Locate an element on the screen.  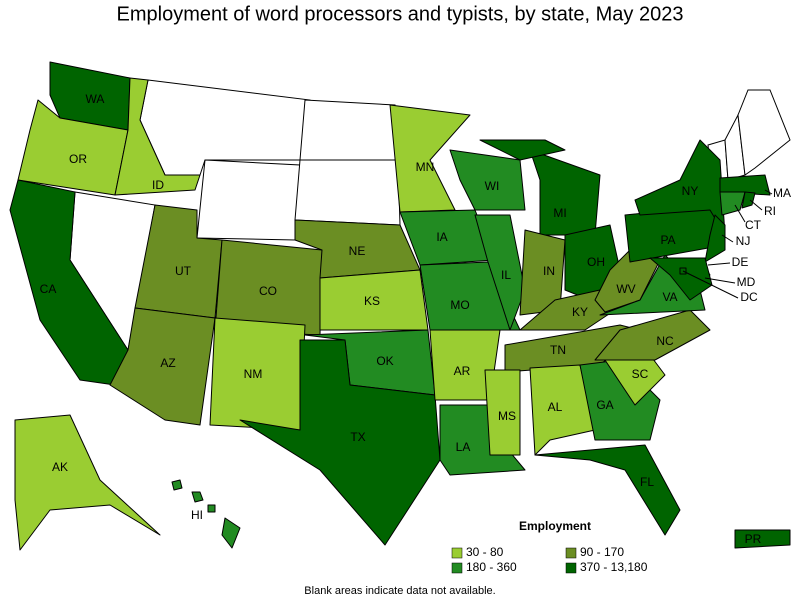
state-label: CT is located at coordinates (753, 225).